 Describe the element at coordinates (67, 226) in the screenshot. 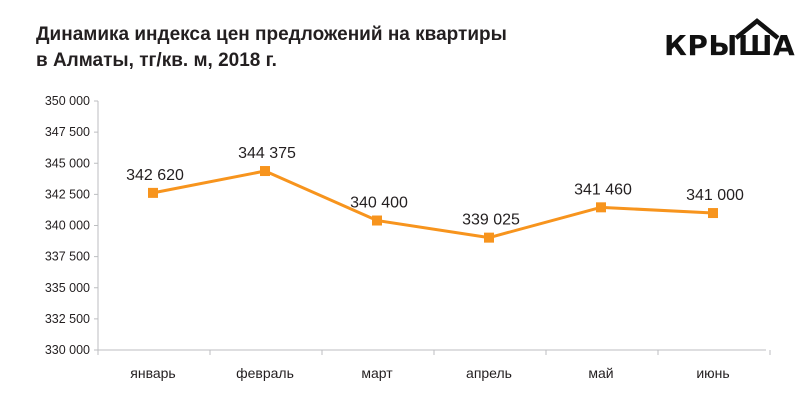

I see `y-tick-label: 340 000` at that location.